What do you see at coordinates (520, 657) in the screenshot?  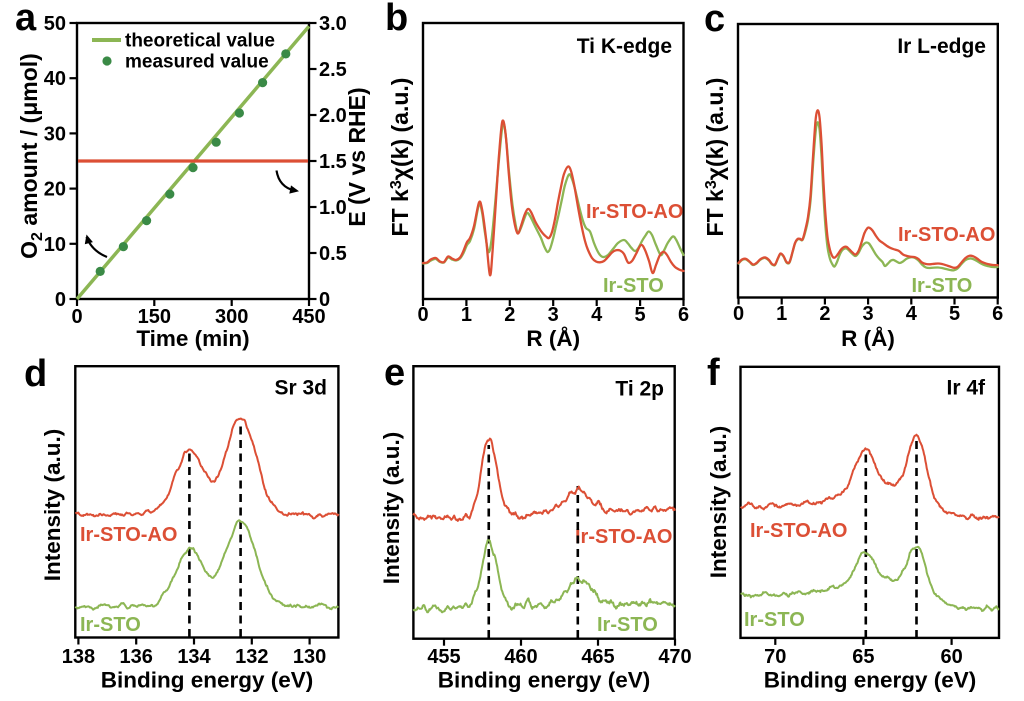 I see `svg-text: 460` at bounding box center [520, 657].